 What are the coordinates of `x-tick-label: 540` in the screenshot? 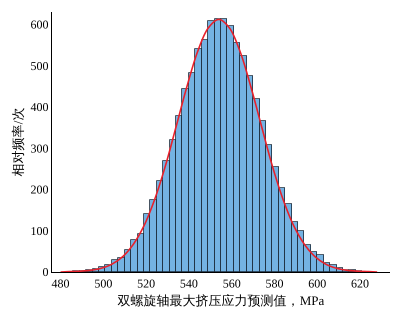 It's located at (189, 283).